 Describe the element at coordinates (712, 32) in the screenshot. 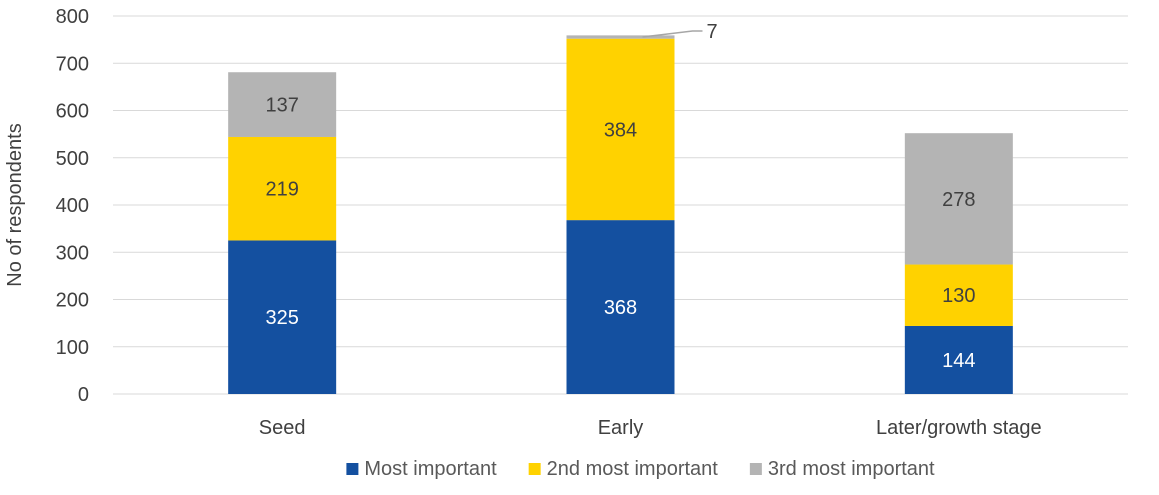

I see `data-label: 7` at that location.